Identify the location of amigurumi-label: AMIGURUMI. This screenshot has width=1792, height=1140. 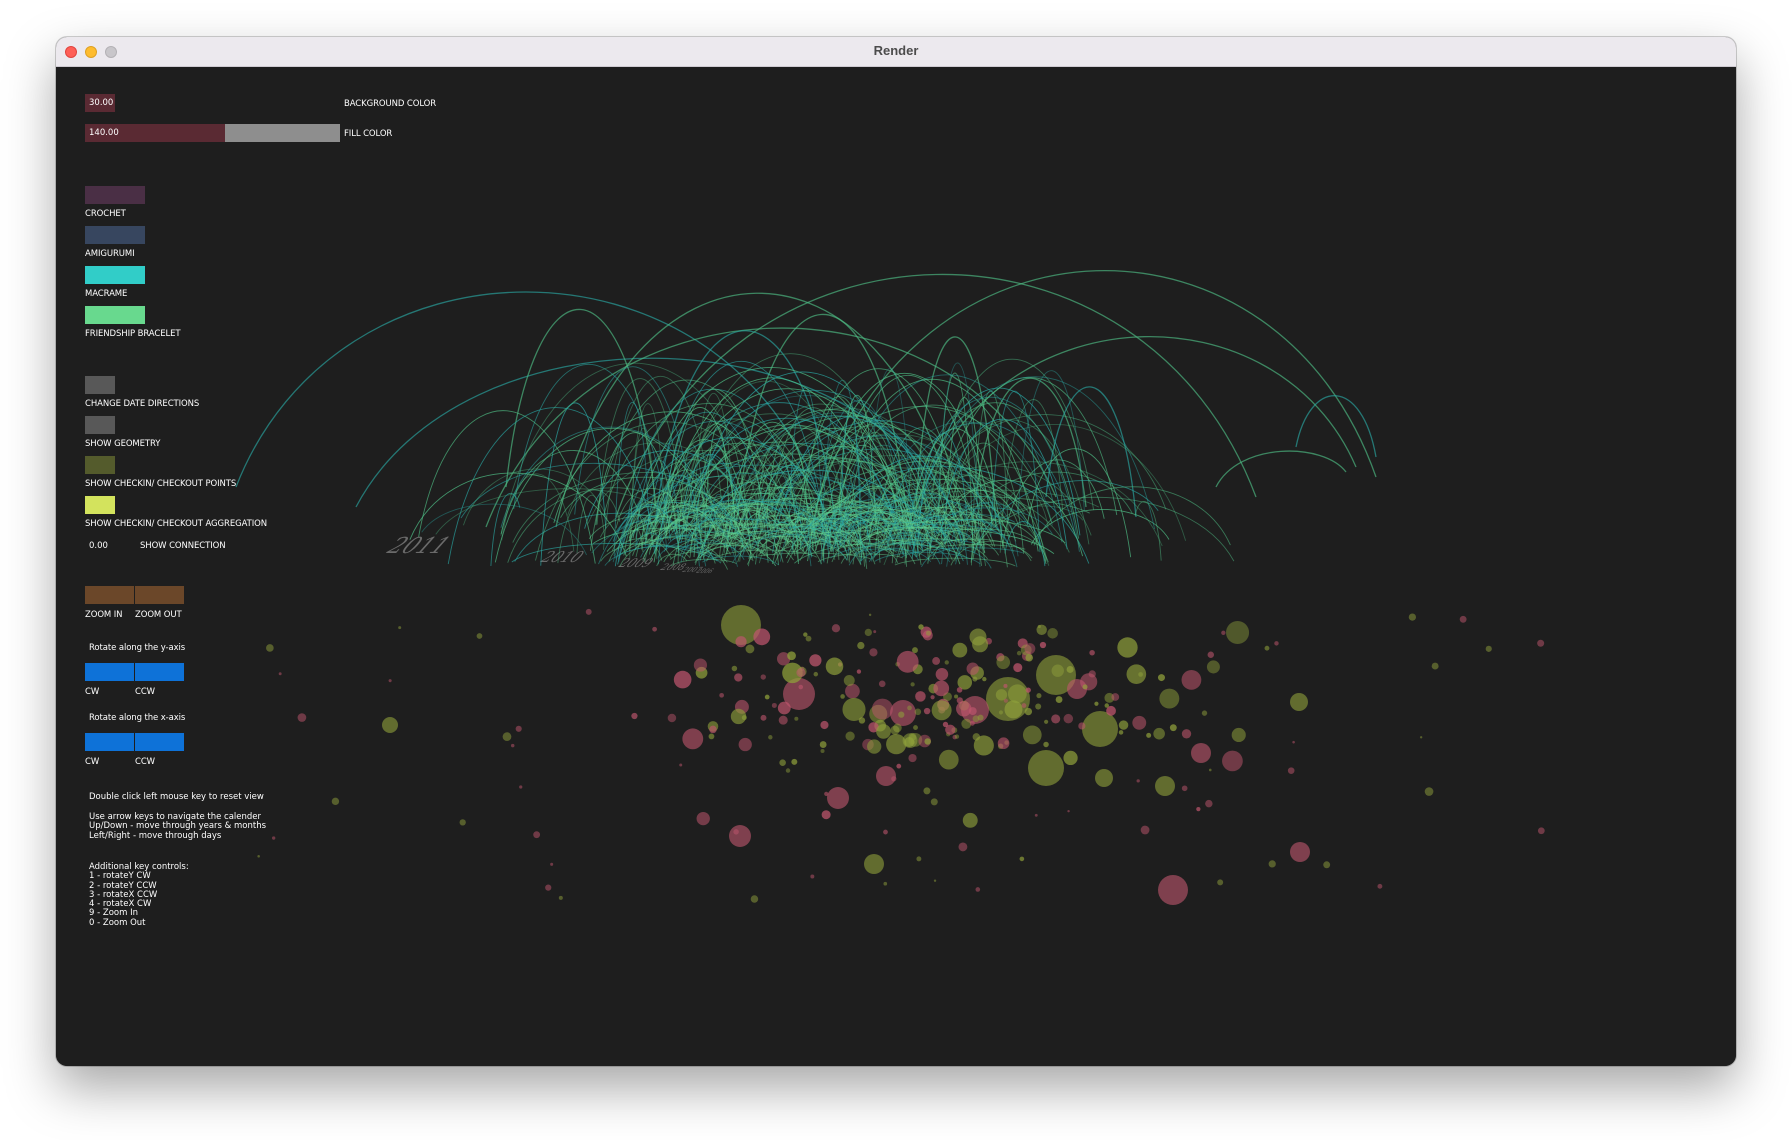
(110, 254).